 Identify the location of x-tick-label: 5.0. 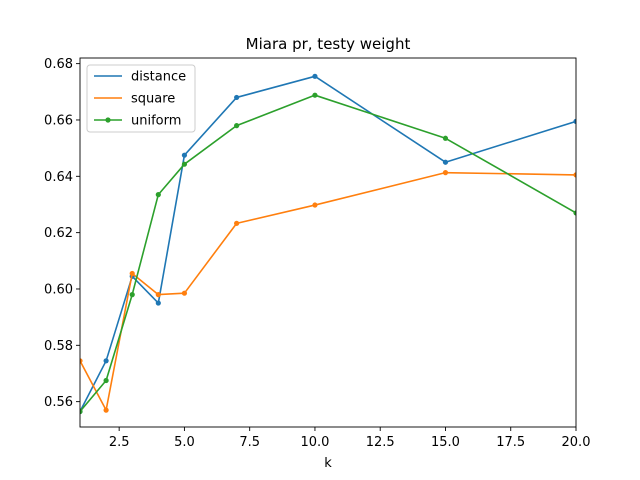
(184, 442).